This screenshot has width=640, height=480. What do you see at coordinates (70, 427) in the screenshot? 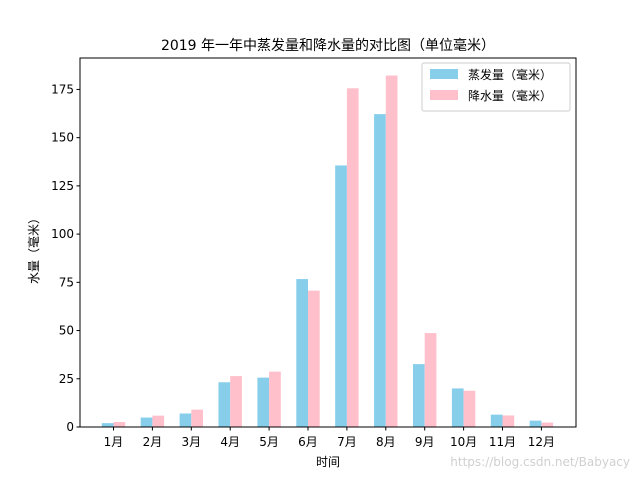
I see `y-tick-label: 0` at bounding box center [70, 427].